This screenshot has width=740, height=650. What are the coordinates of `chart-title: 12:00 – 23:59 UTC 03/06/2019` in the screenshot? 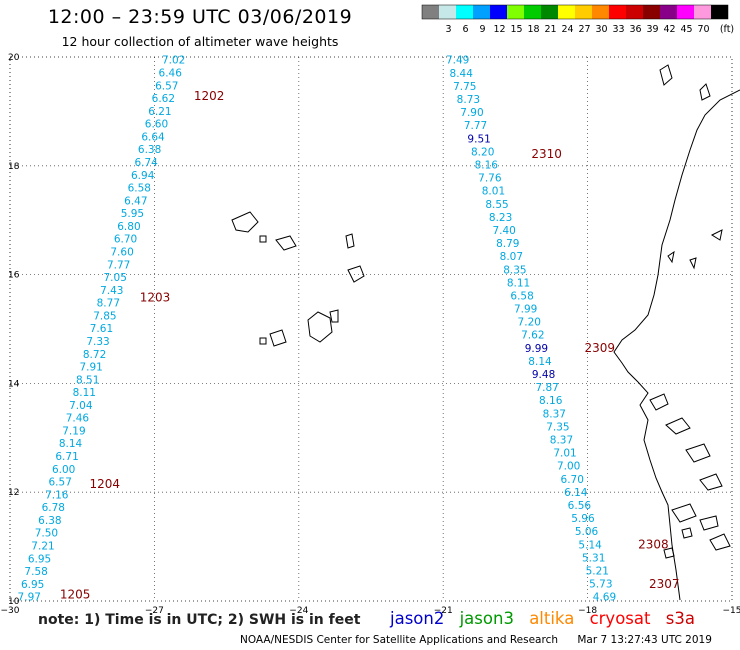 It's located at (200, 17).